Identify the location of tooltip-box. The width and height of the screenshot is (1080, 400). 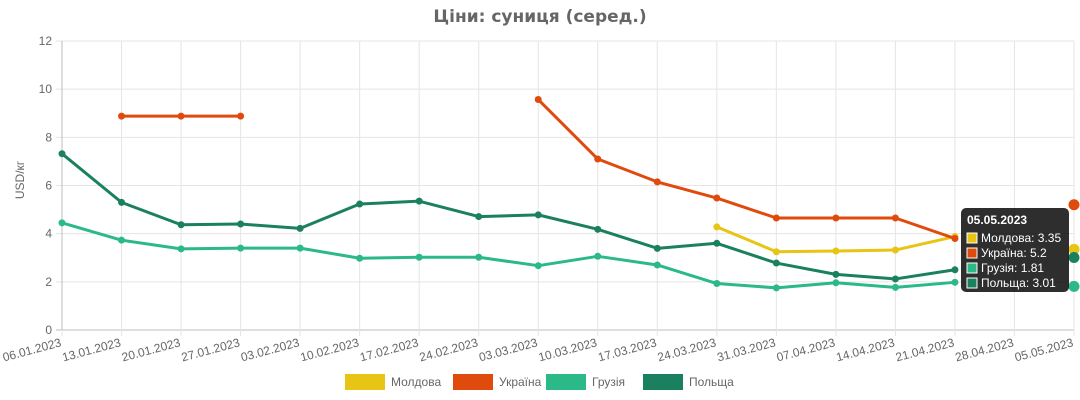
(1015, 250).